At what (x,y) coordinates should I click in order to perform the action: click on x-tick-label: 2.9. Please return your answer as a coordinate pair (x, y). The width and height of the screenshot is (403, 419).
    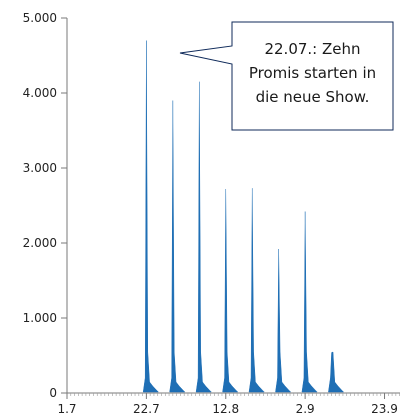
    Looking at the image, I should click on (305, 409).